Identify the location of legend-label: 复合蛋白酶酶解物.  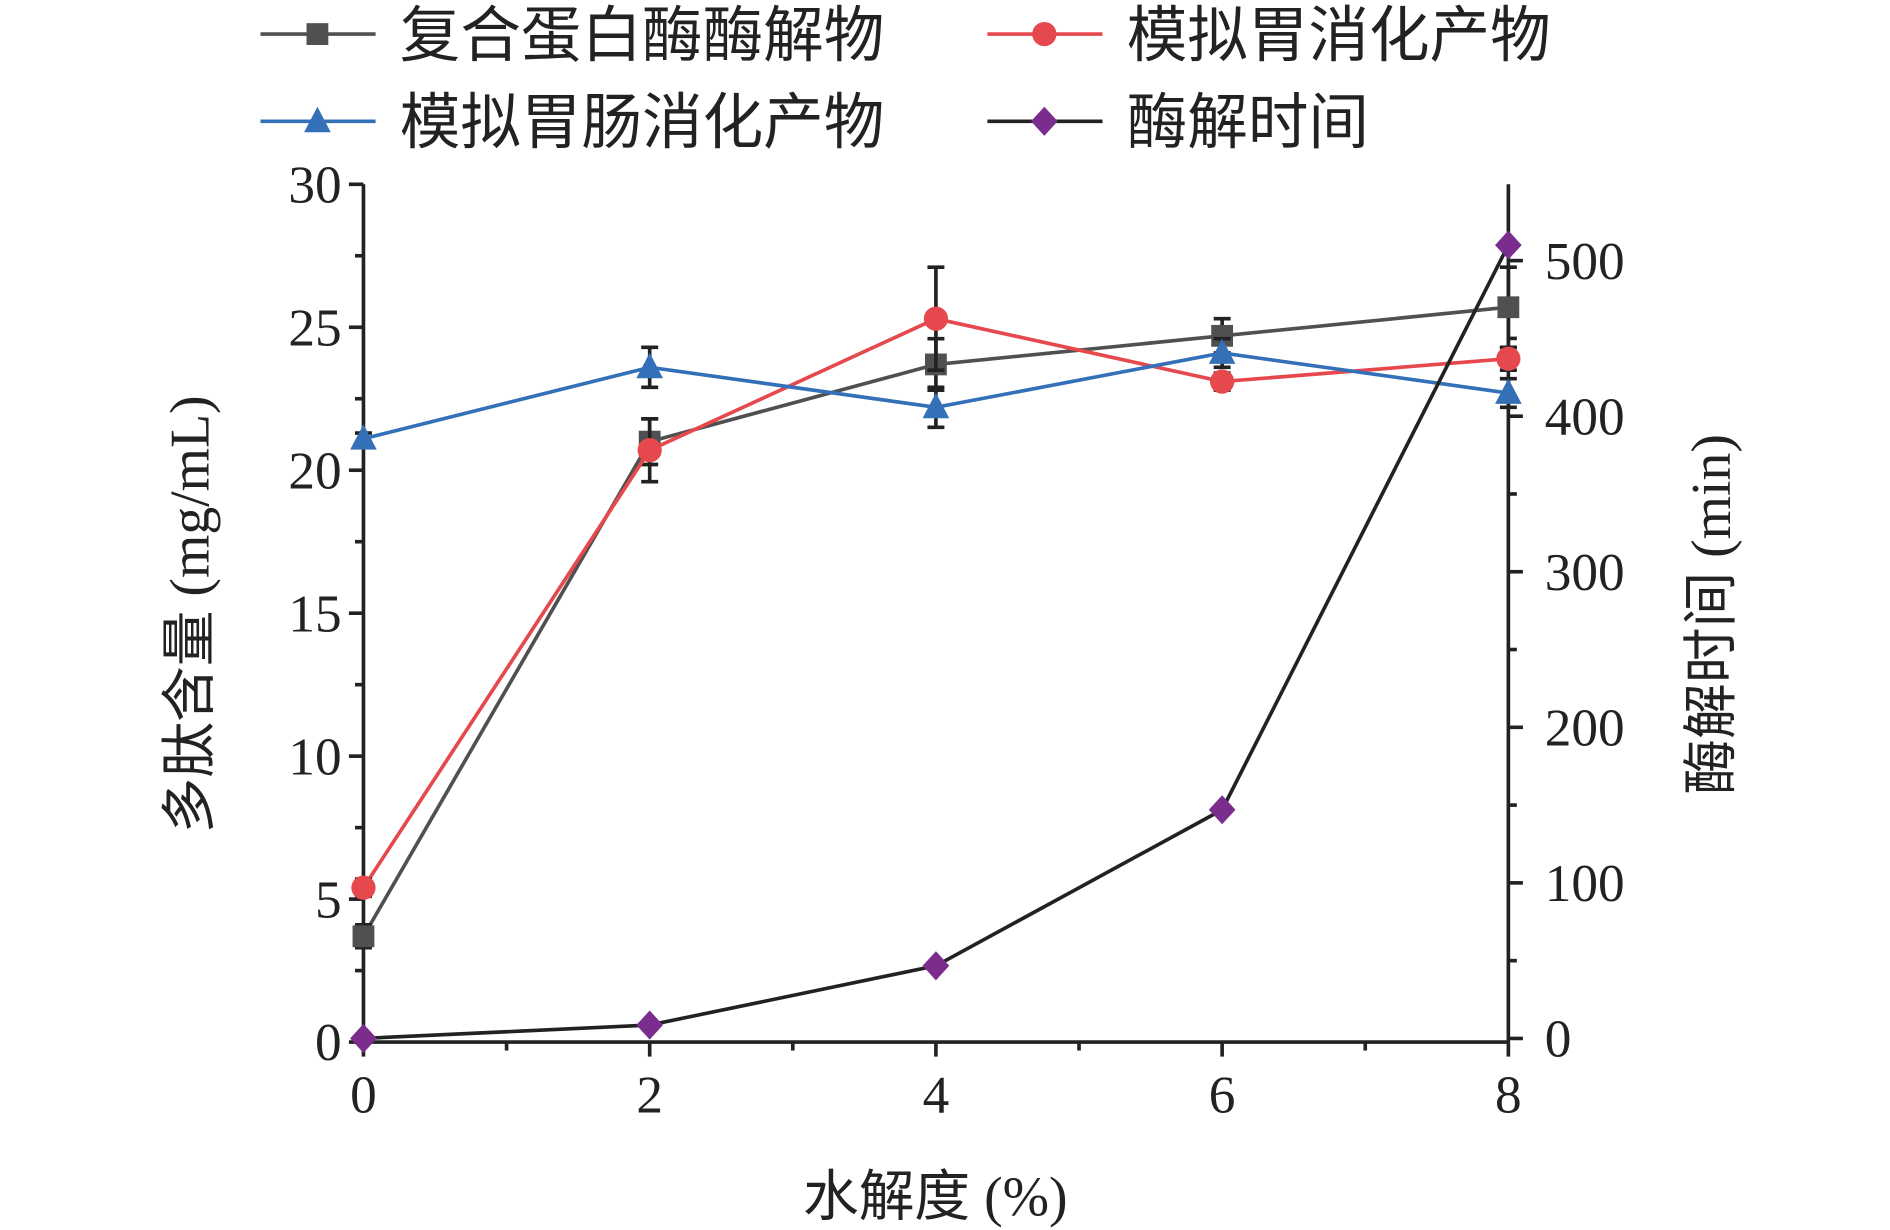
(642, 36).